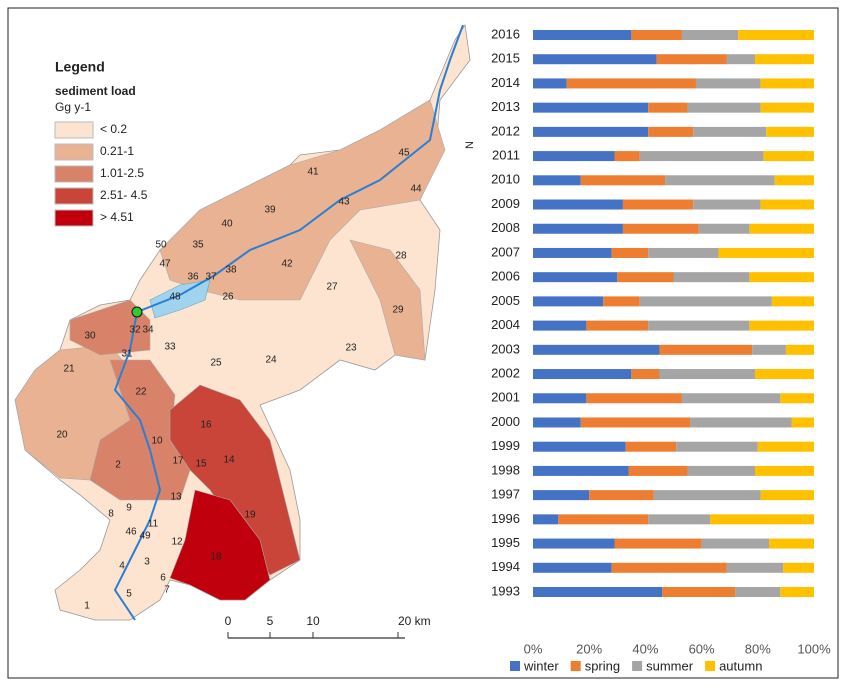 Image resolution: width=846 pixels, height=693 pixels. Describe the element at coordinates (148, 330) in the screenshot. I see `subbasin-label: 34` at that location.